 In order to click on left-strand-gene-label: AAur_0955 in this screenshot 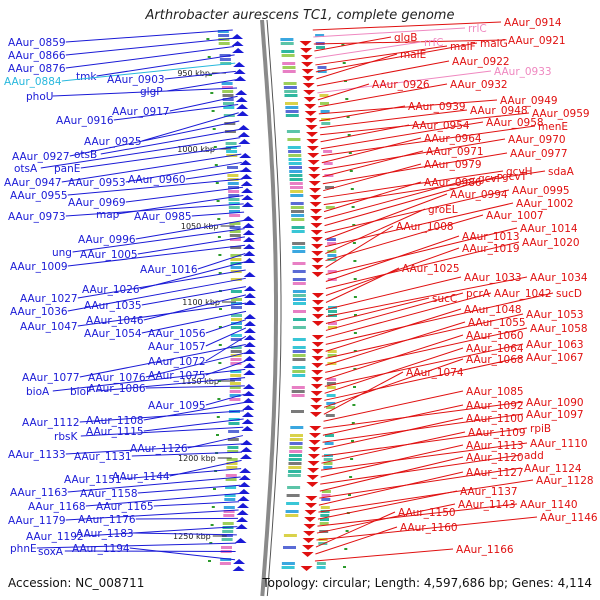, I will do `click(39, 196)`.